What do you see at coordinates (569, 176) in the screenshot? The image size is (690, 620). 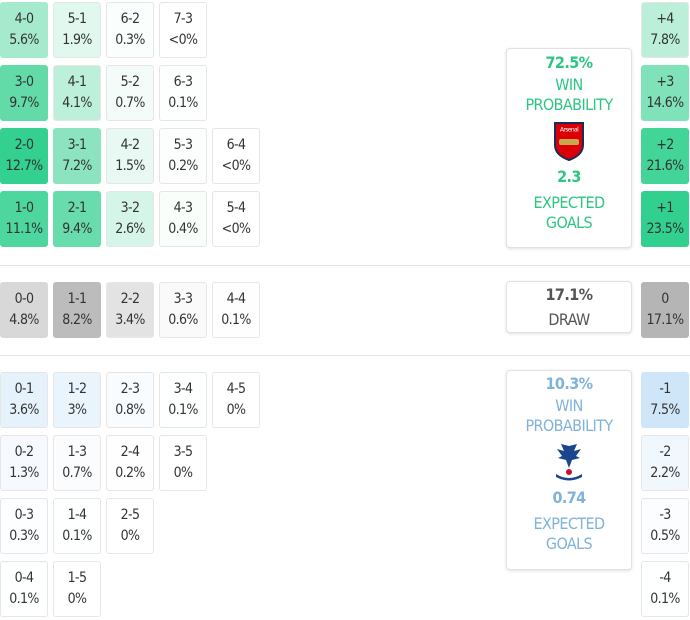 I see `home-expected-goals: 2.3` at bounding box center [569, 176].